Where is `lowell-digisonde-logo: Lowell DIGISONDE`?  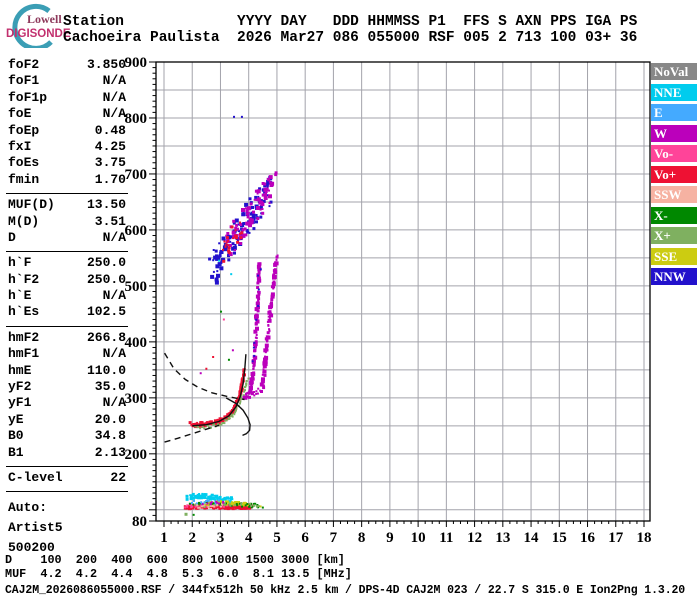 lowell-digisonde-logo: Lowell DIGISONDE is located at coordinates (38, 25).